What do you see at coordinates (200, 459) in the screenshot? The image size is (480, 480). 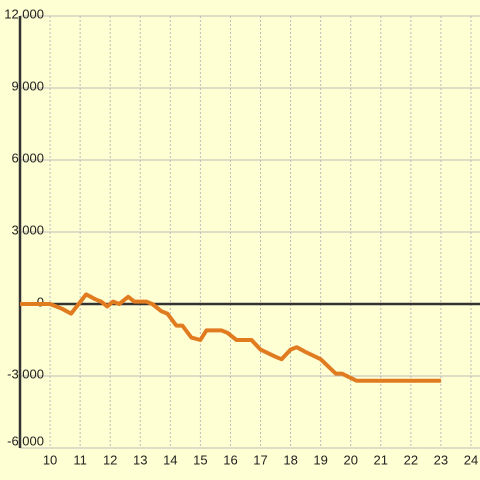 I see `x-tick-label: 15` at bounding box center [200, 459].